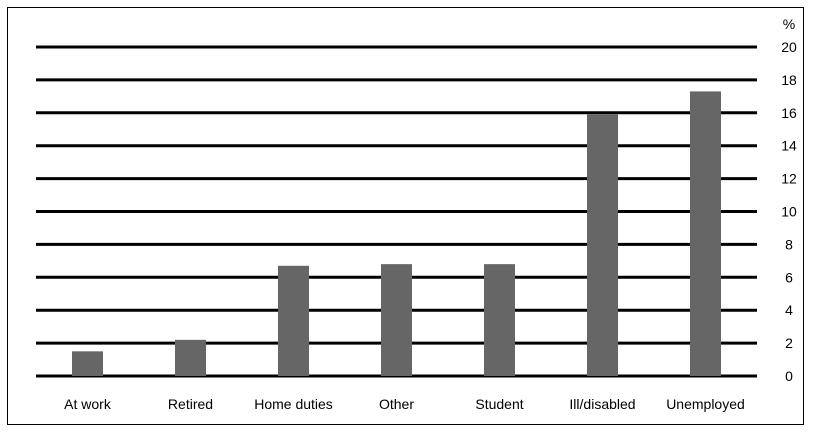  I want to click on y-tick-label: 6, so click(789, 277).